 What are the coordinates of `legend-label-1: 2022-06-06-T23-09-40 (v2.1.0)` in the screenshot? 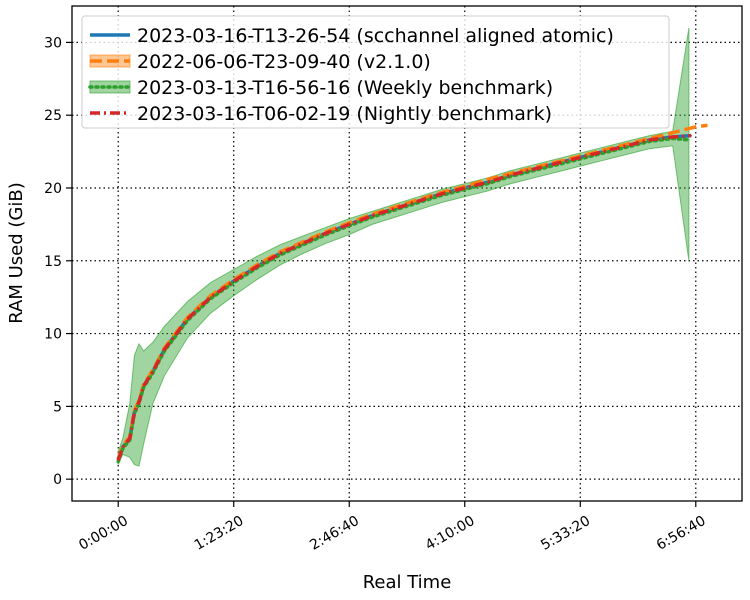 It's located at (284, 62).